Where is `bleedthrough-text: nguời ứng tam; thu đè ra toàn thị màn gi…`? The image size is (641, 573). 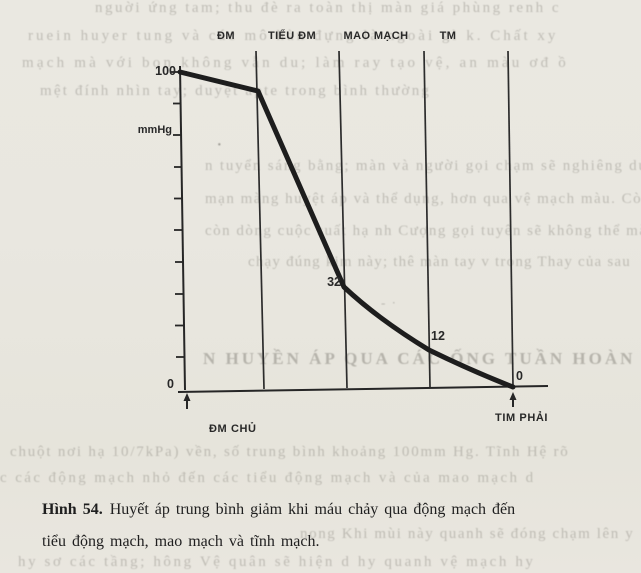
bleedthrough-text: nguời ứng tam; thu đè ra toàn thị màn gi… is located at coordinates (328, 8).